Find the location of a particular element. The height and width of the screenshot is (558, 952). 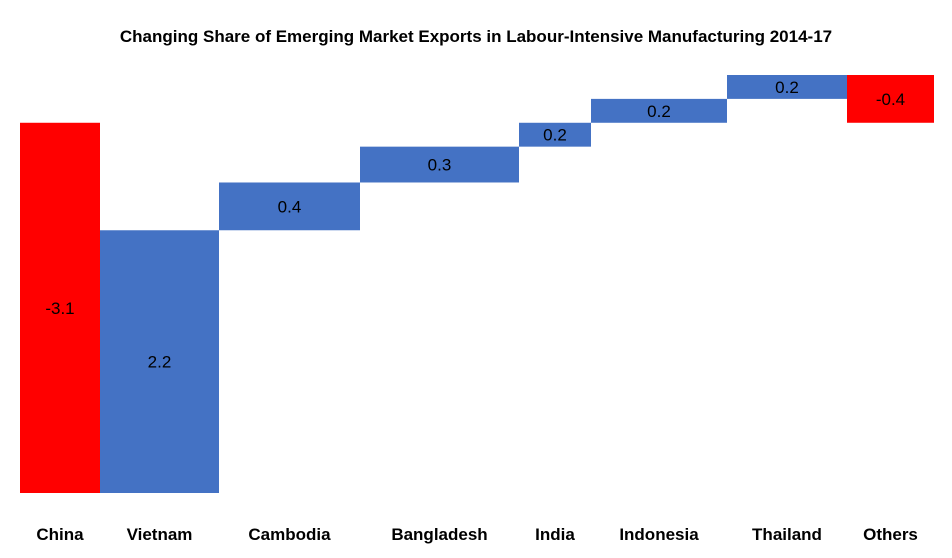

category-label-others: Others is located at coordinates (890, 534).